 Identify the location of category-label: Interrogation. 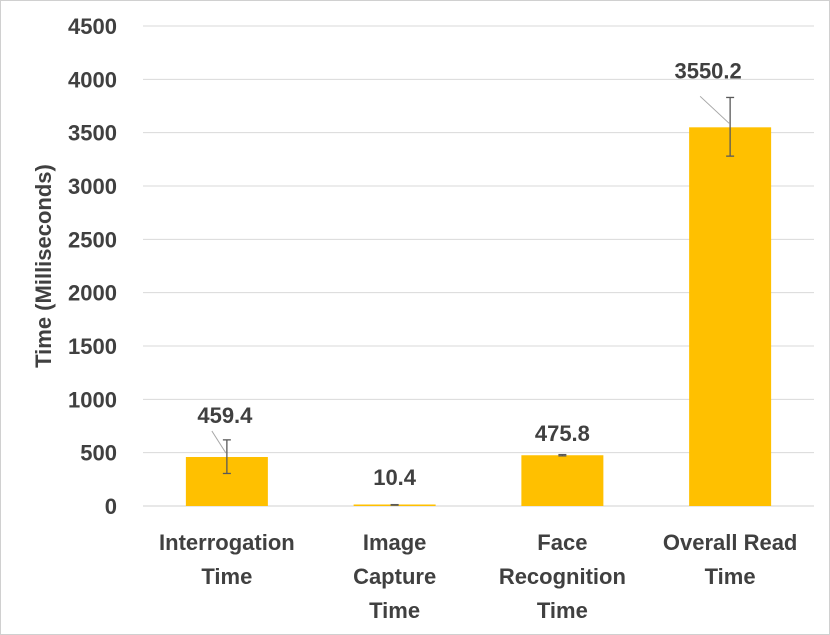
(227, 542).